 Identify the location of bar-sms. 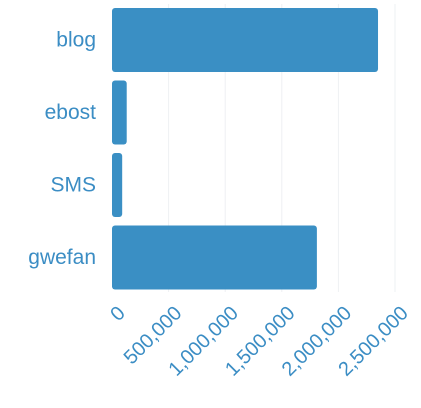
(117, 185).